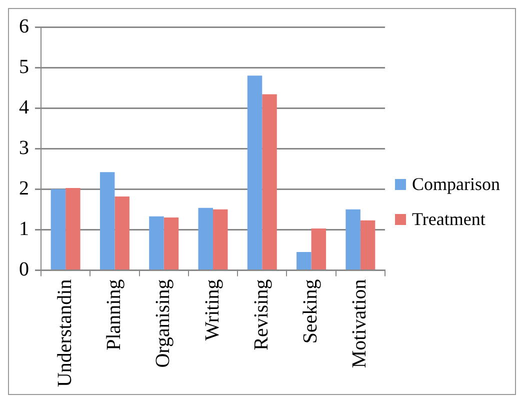 This screenshot has height=403, width=524. I want to click on x-tick-label: Planning, so click(113, 314).